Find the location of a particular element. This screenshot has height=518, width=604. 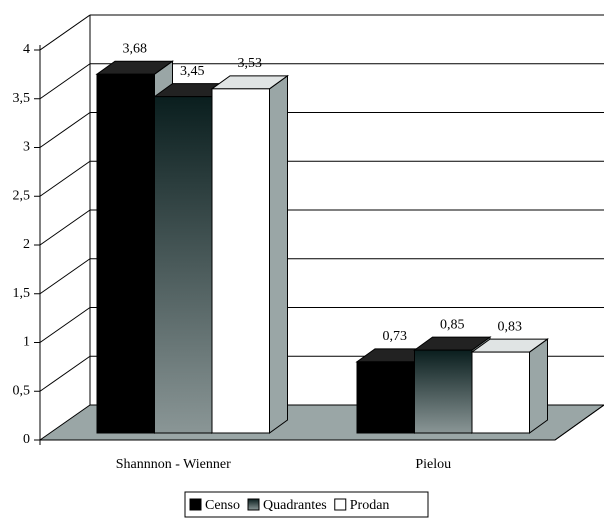

x-axis-depth is located at coordinates (579, 422).